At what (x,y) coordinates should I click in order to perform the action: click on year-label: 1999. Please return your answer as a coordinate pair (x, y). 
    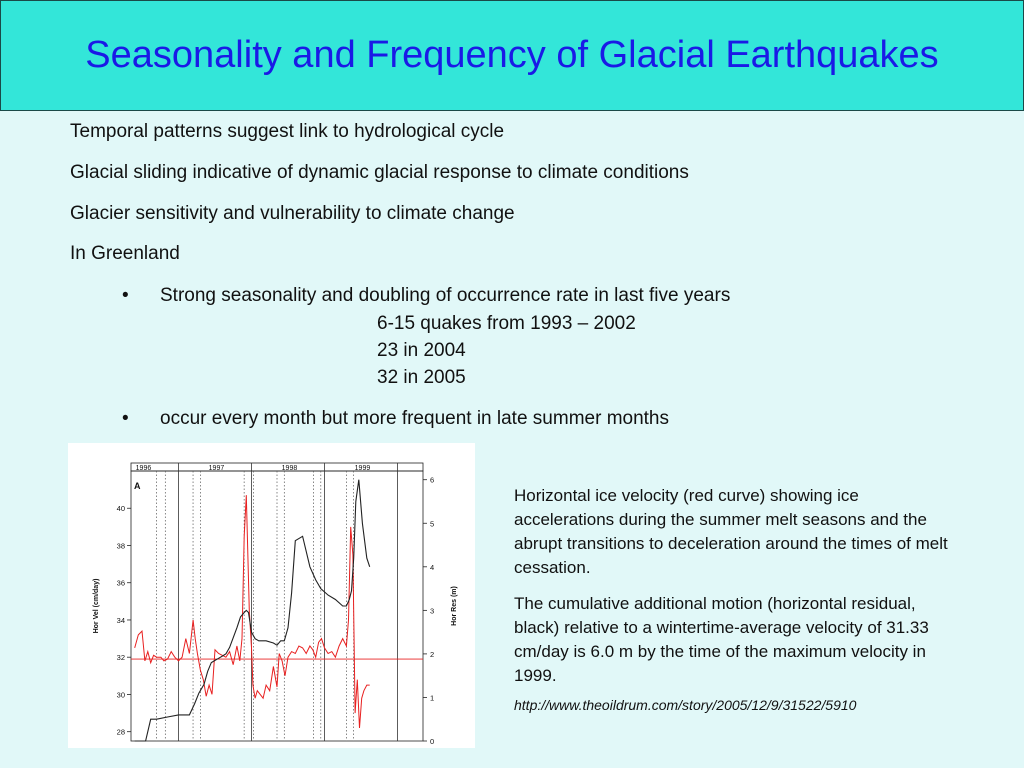
    Looking at the image, I should click on (363, 468).